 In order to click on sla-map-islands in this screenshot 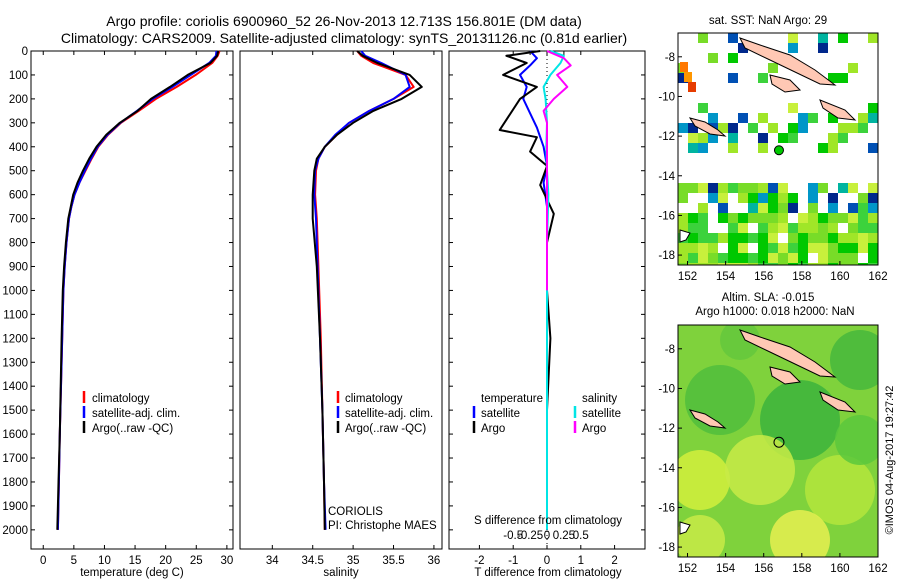, I will do `click(768, 432)`.